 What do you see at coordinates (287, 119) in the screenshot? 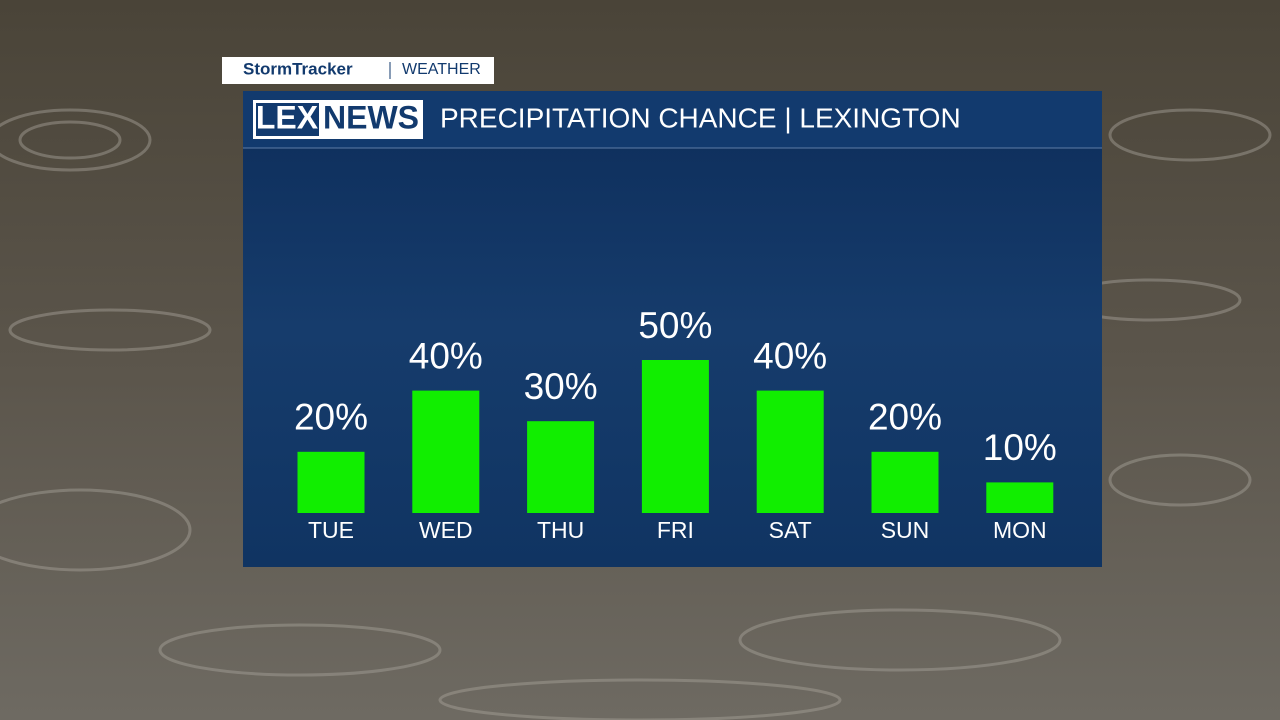
I see `logo-left-box` at bounding box center [287, 119].